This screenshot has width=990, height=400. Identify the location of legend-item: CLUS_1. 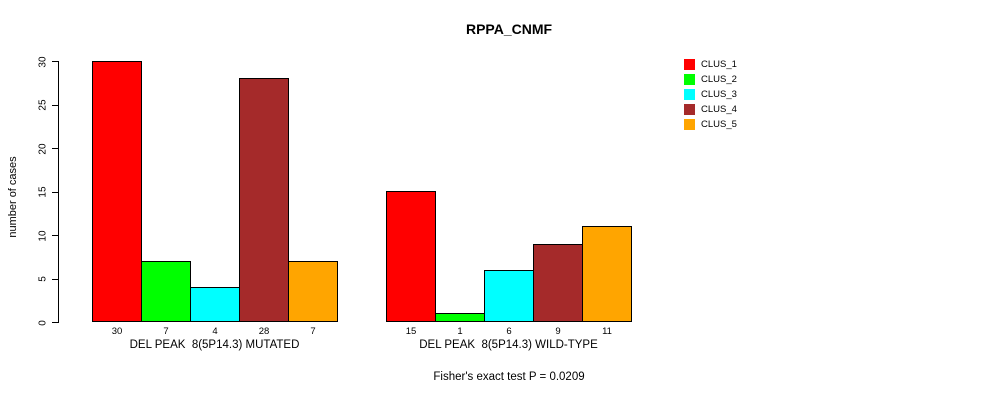
(710, 64).